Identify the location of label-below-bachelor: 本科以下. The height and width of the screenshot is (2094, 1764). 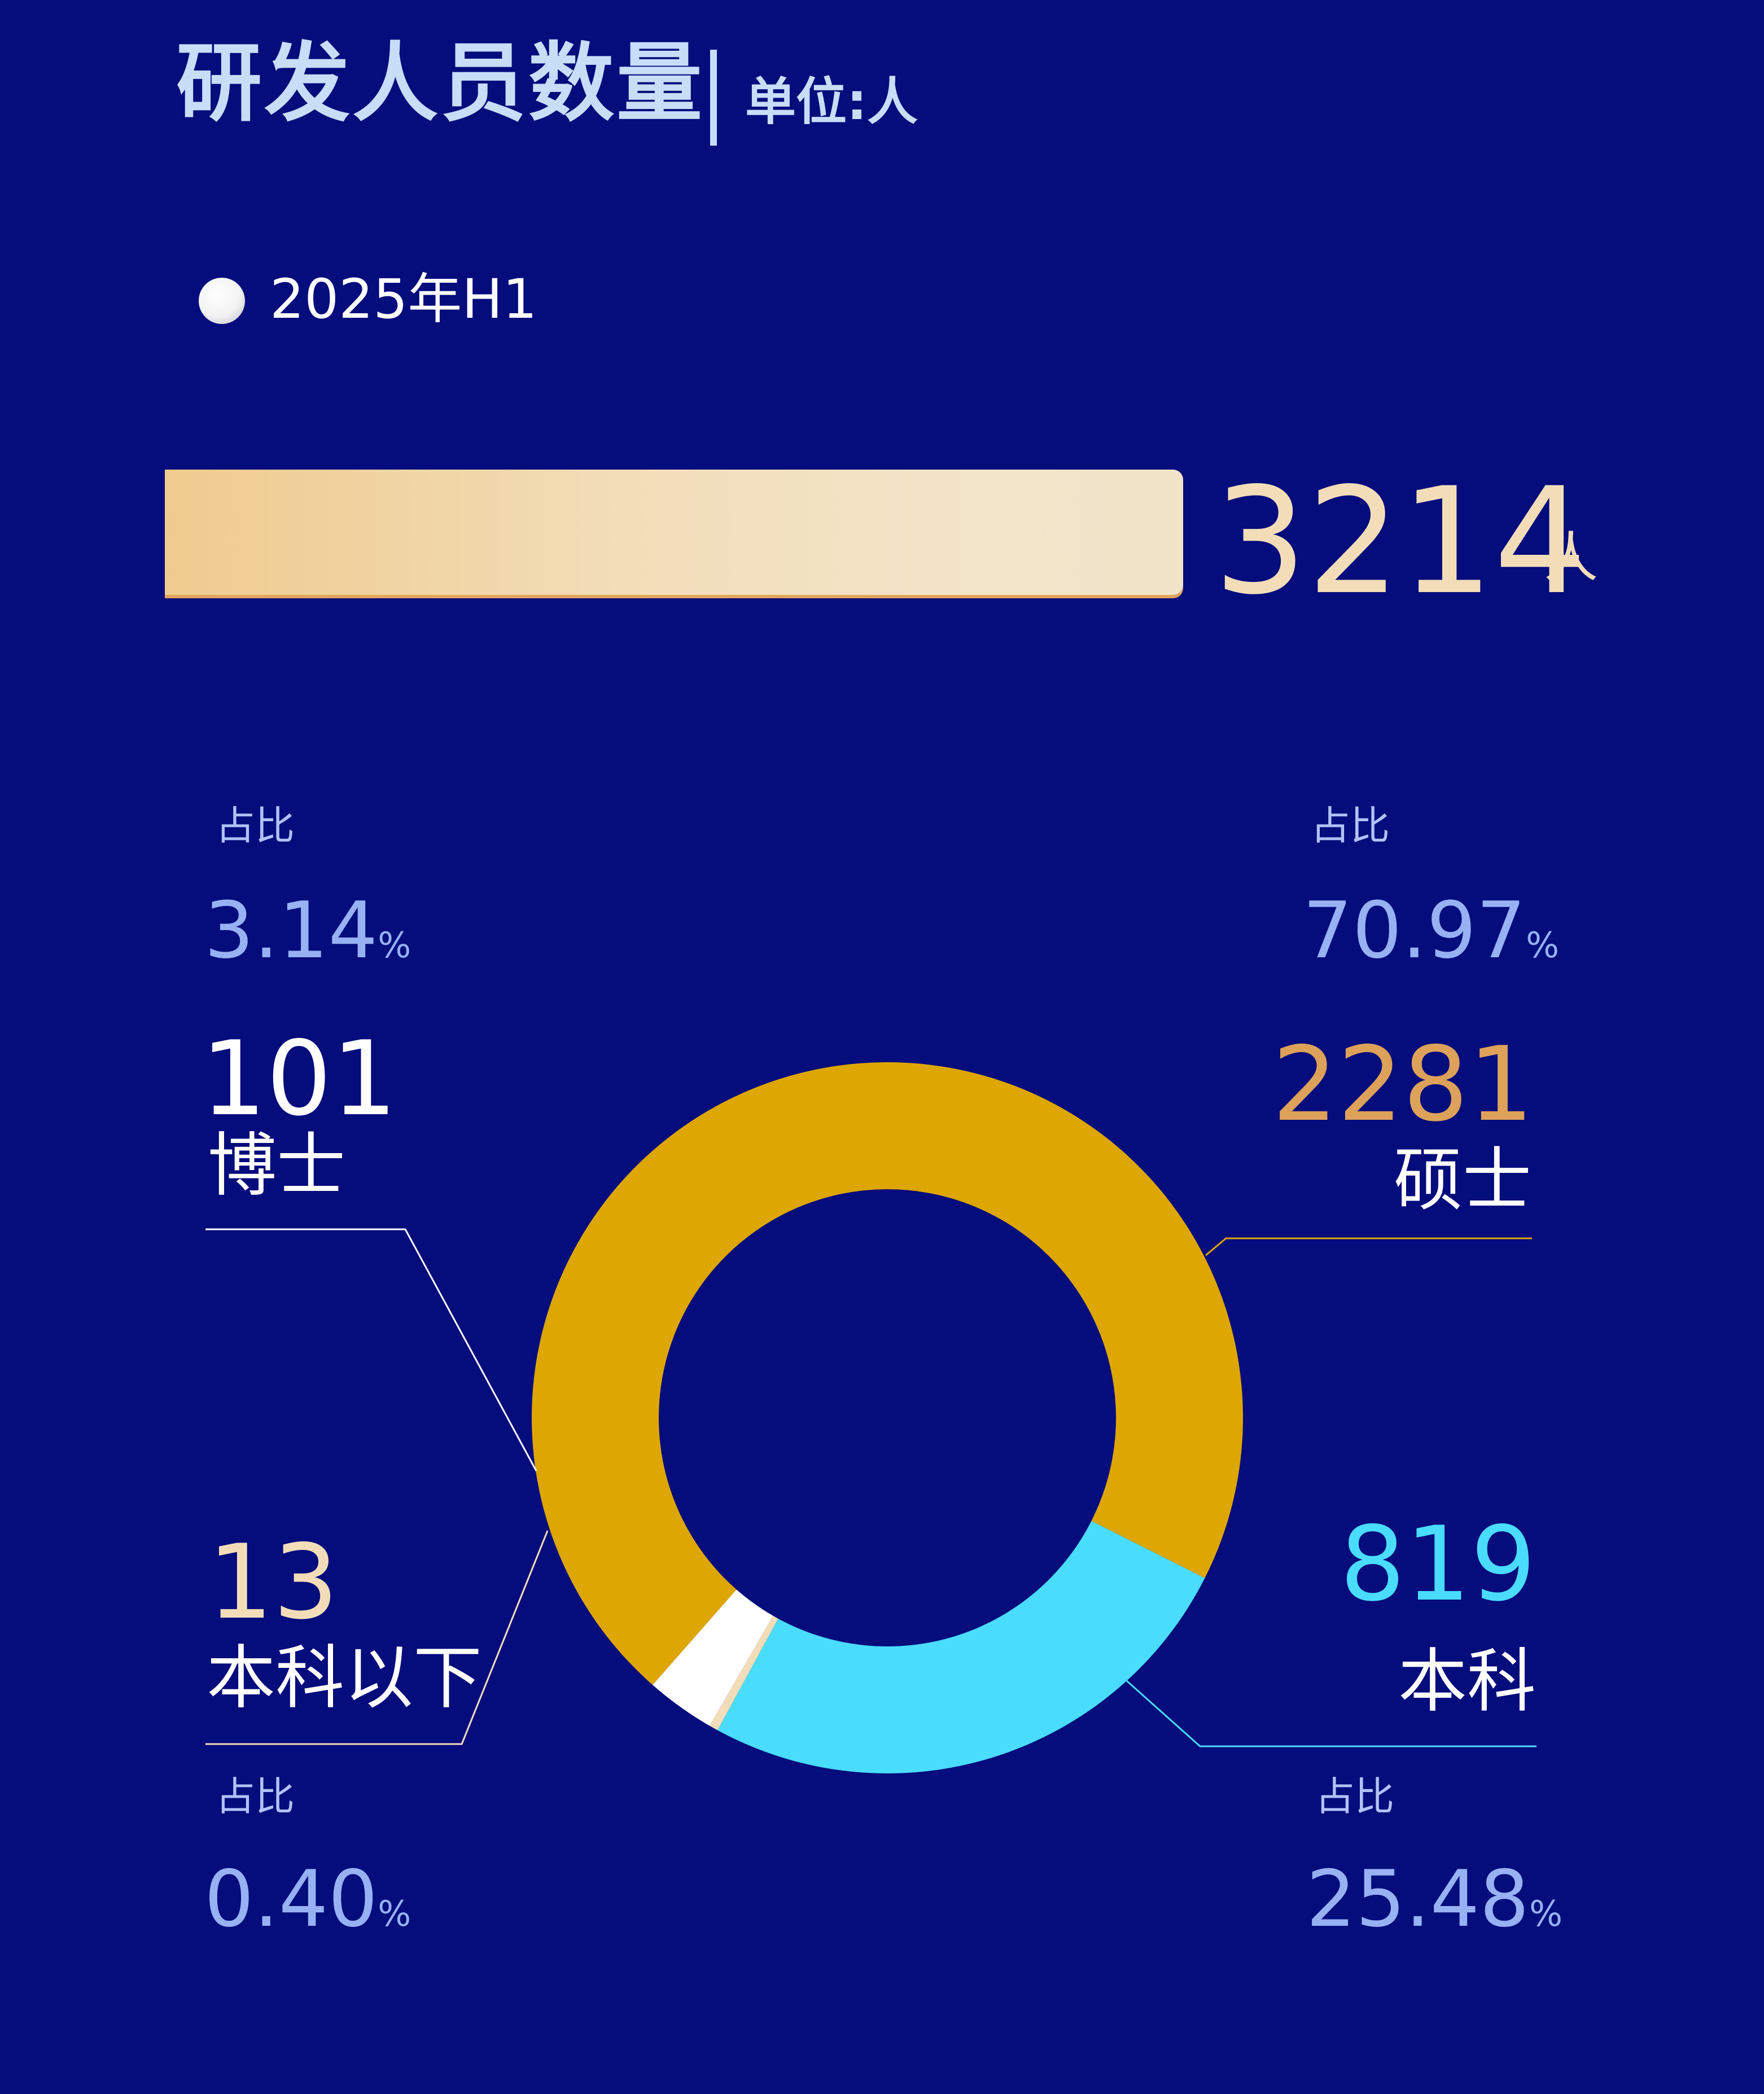
(344, 1678).